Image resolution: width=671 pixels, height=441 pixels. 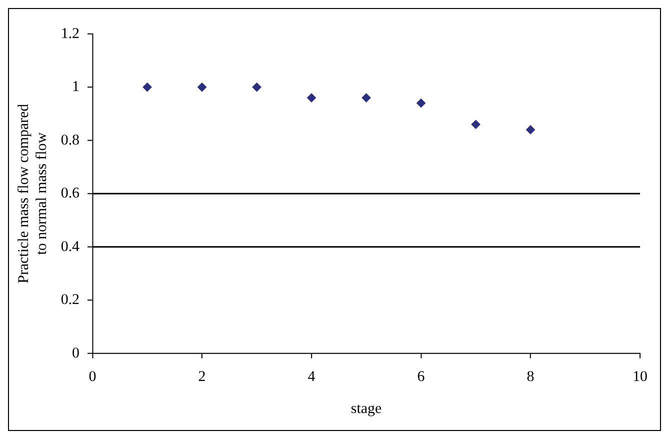 What do you see at coordinates (366, 409) in the screenshot?
I see `x-axis-title: stage` at bounding box center [366, 409].